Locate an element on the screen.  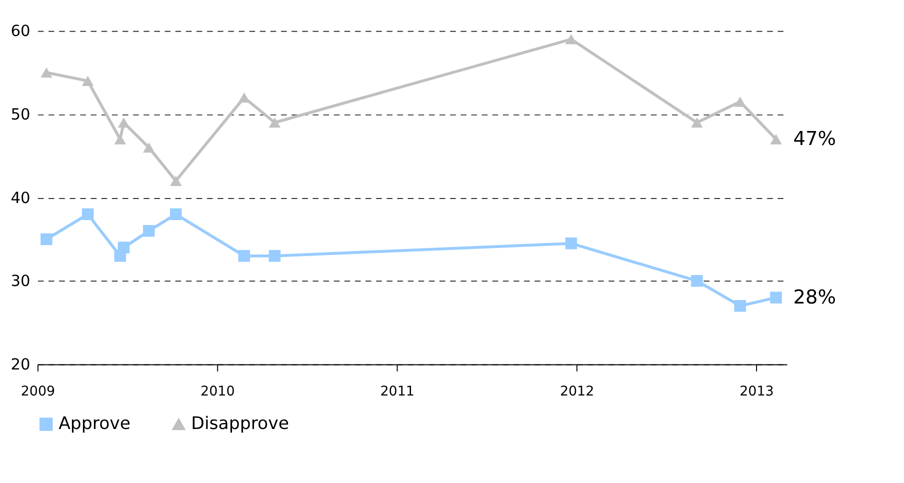
y-tick-label: 30 is located at coordinates (20, 281).